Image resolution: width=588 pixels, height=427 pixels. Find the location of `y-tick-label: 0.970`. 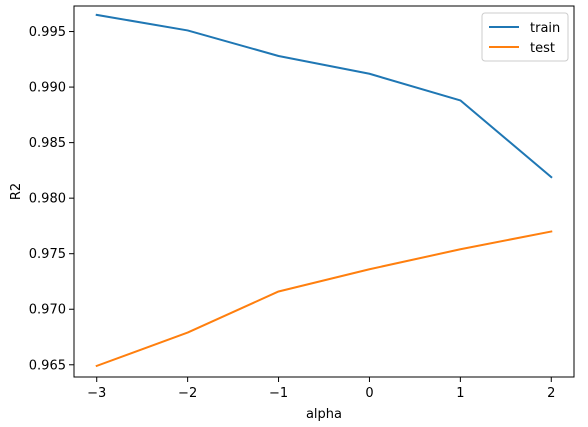

y-tick-label: 0.970 is located at coordinates (47, 310).